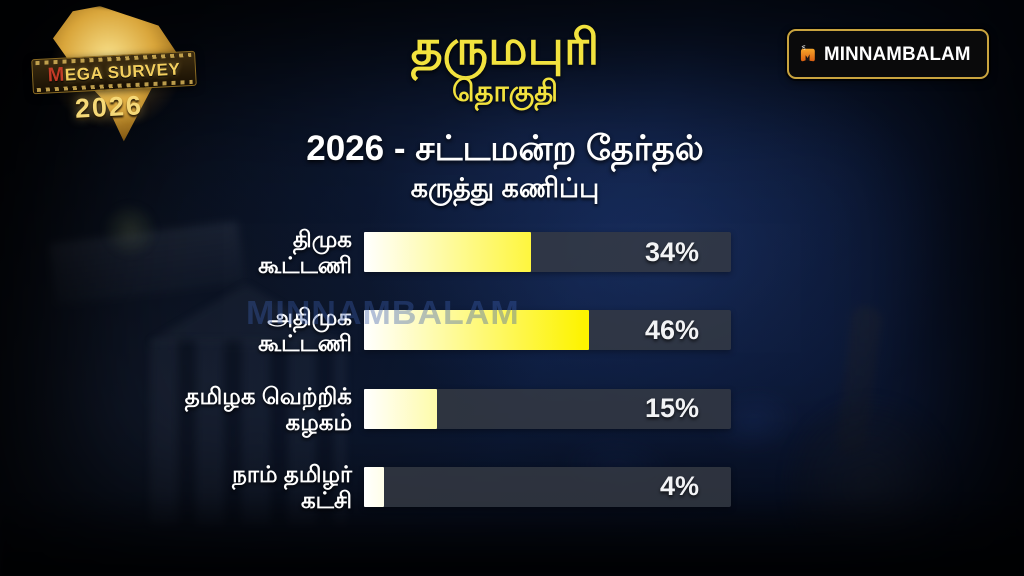 The image size is (1024, 576). I want to click on bar-row: திமுக கூட்டணி 34%, so click(380, 252).